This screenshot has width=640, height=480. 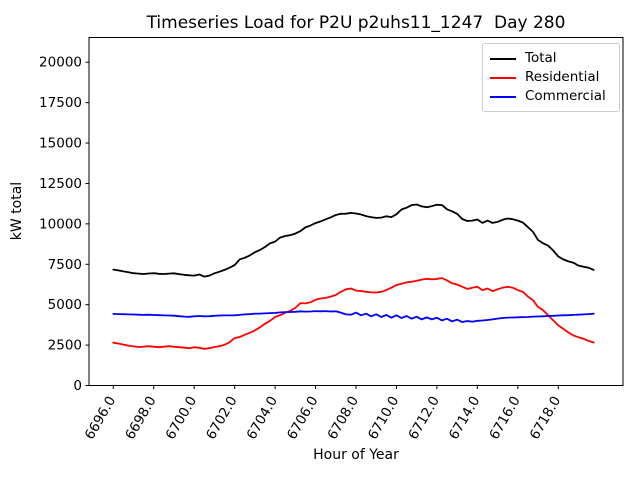 I want to click on x-tick-label: 6712.0, so click(x=423, y=418).